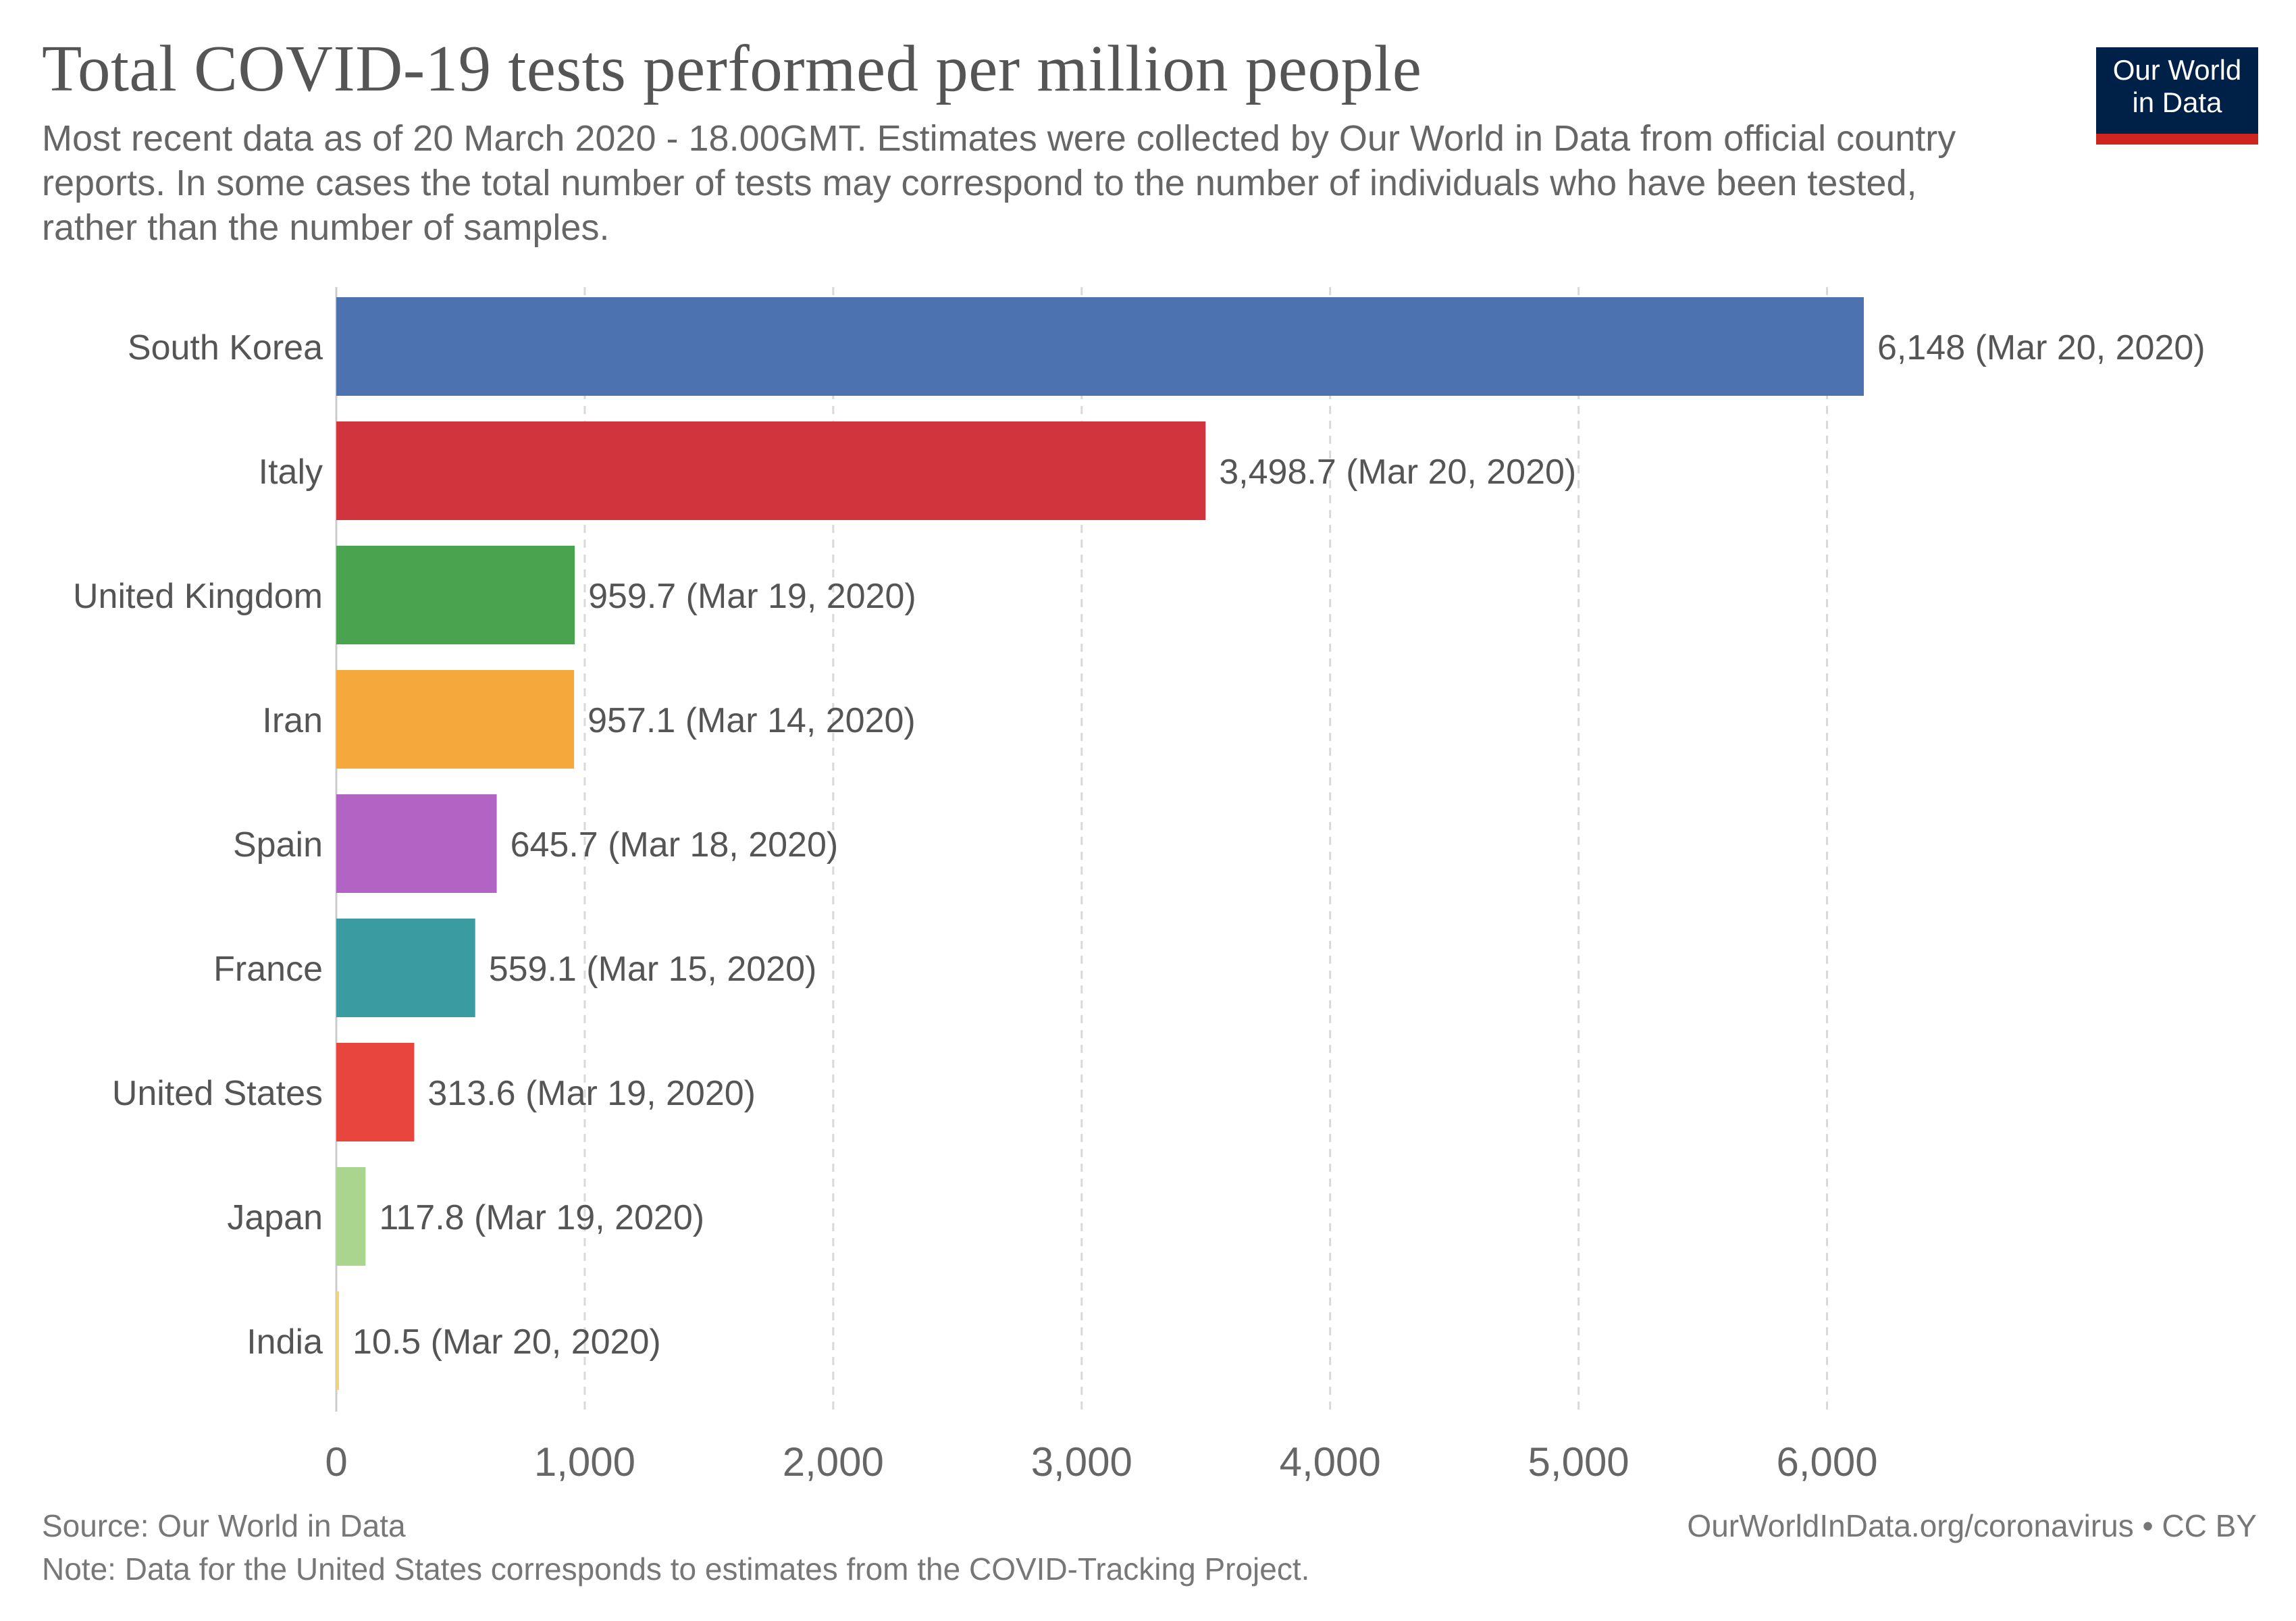  Describe the element at coordinates (336, 1462) in the screenshot. I see `x-tick-label: 0` at that location.